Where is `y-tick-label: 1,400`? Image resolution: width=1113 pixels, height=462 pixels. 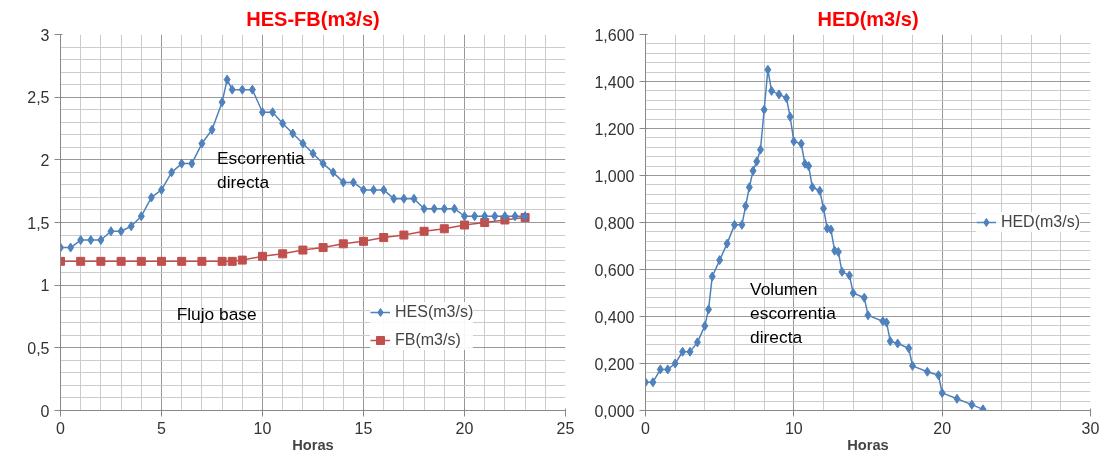
y-tick-label: 1,400 is located at coordinates (614, 82).